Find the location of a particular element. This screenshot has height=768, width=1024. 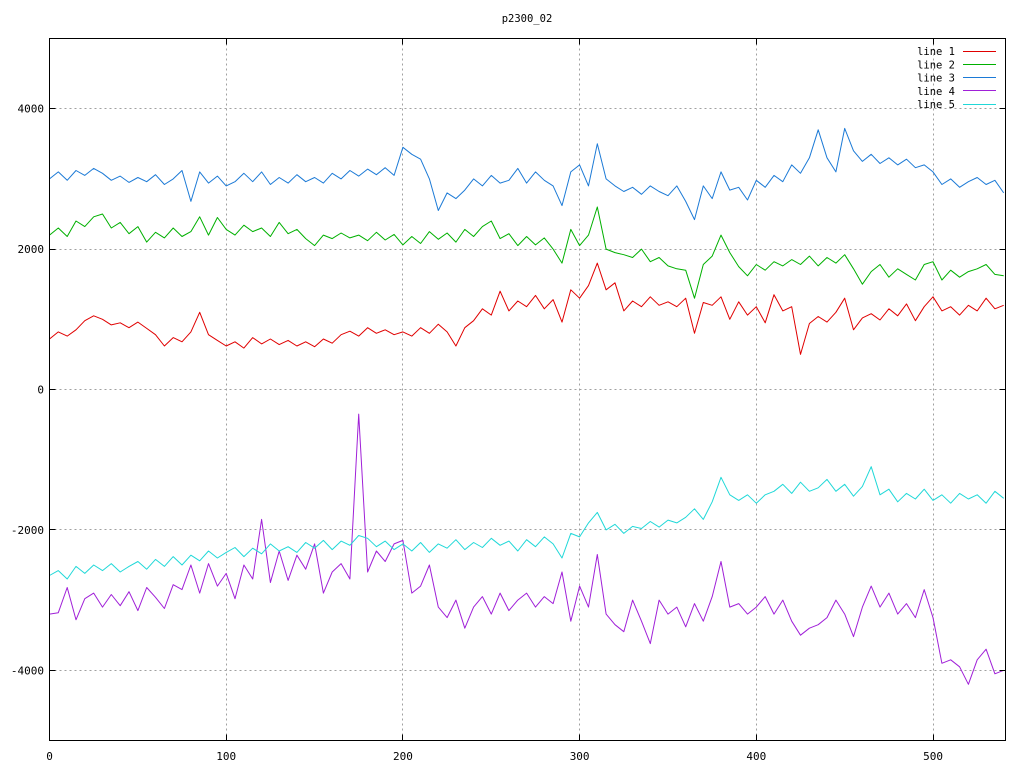

y-tick-label: 0 is located at coordinates (40, 390).